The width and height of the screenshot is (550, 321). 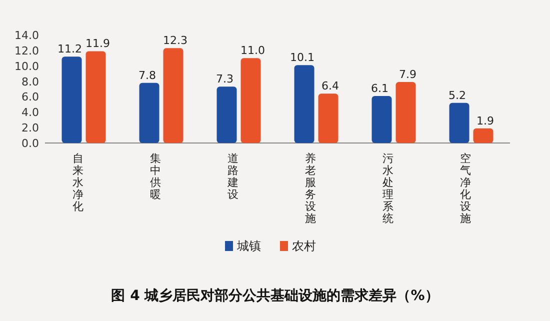 What do you see at coordinates (155, 176) in the screenshot?
I see `x-tick-label: 集中供暖` at bounding box center [155, 176].